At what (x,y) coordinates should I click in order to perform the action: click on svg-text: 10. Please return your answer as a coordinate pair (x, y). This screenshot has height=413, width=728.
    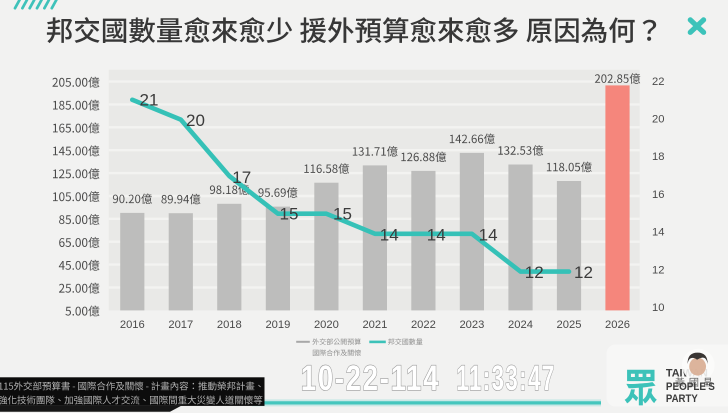
    Looking at the image, I should click on (658, 308).